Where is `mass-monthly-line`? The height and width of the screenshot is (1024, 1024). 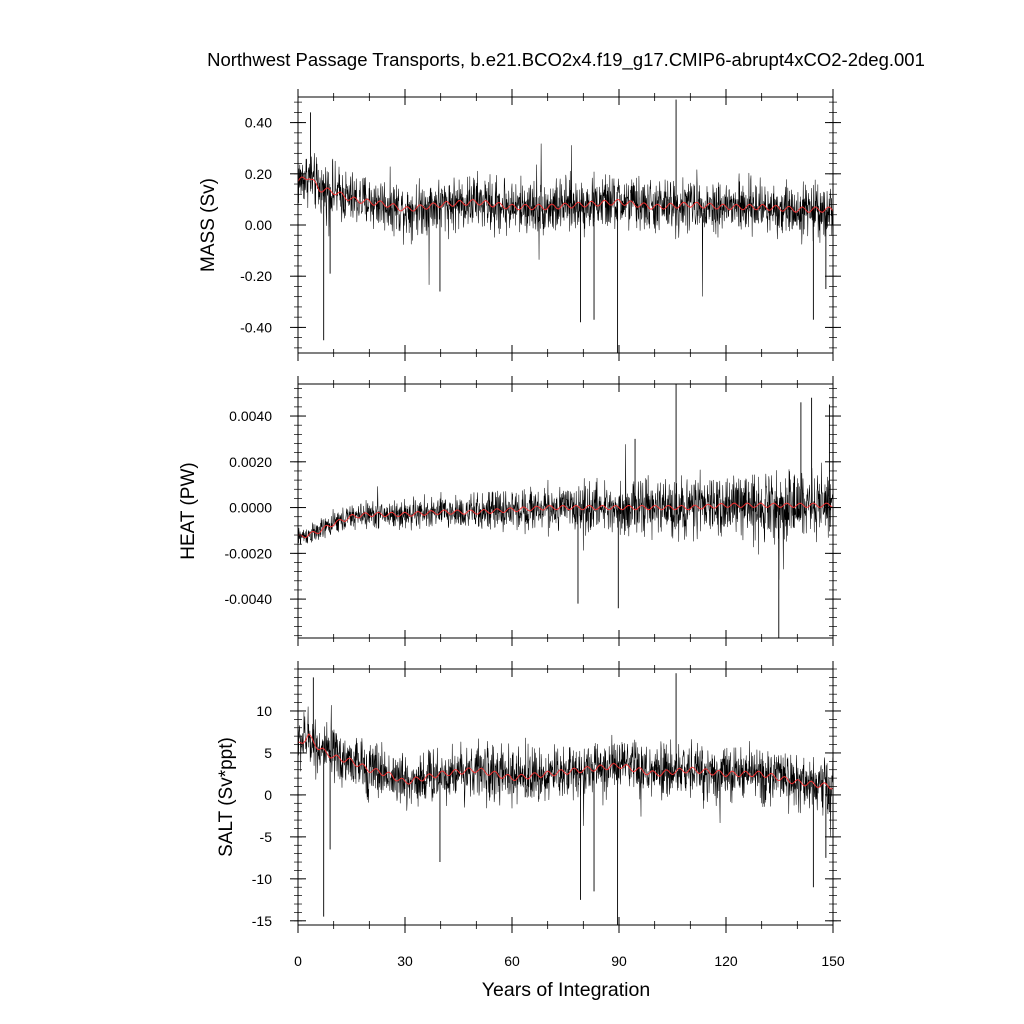
mass-monthly-line is located at coordinates (565, 220).